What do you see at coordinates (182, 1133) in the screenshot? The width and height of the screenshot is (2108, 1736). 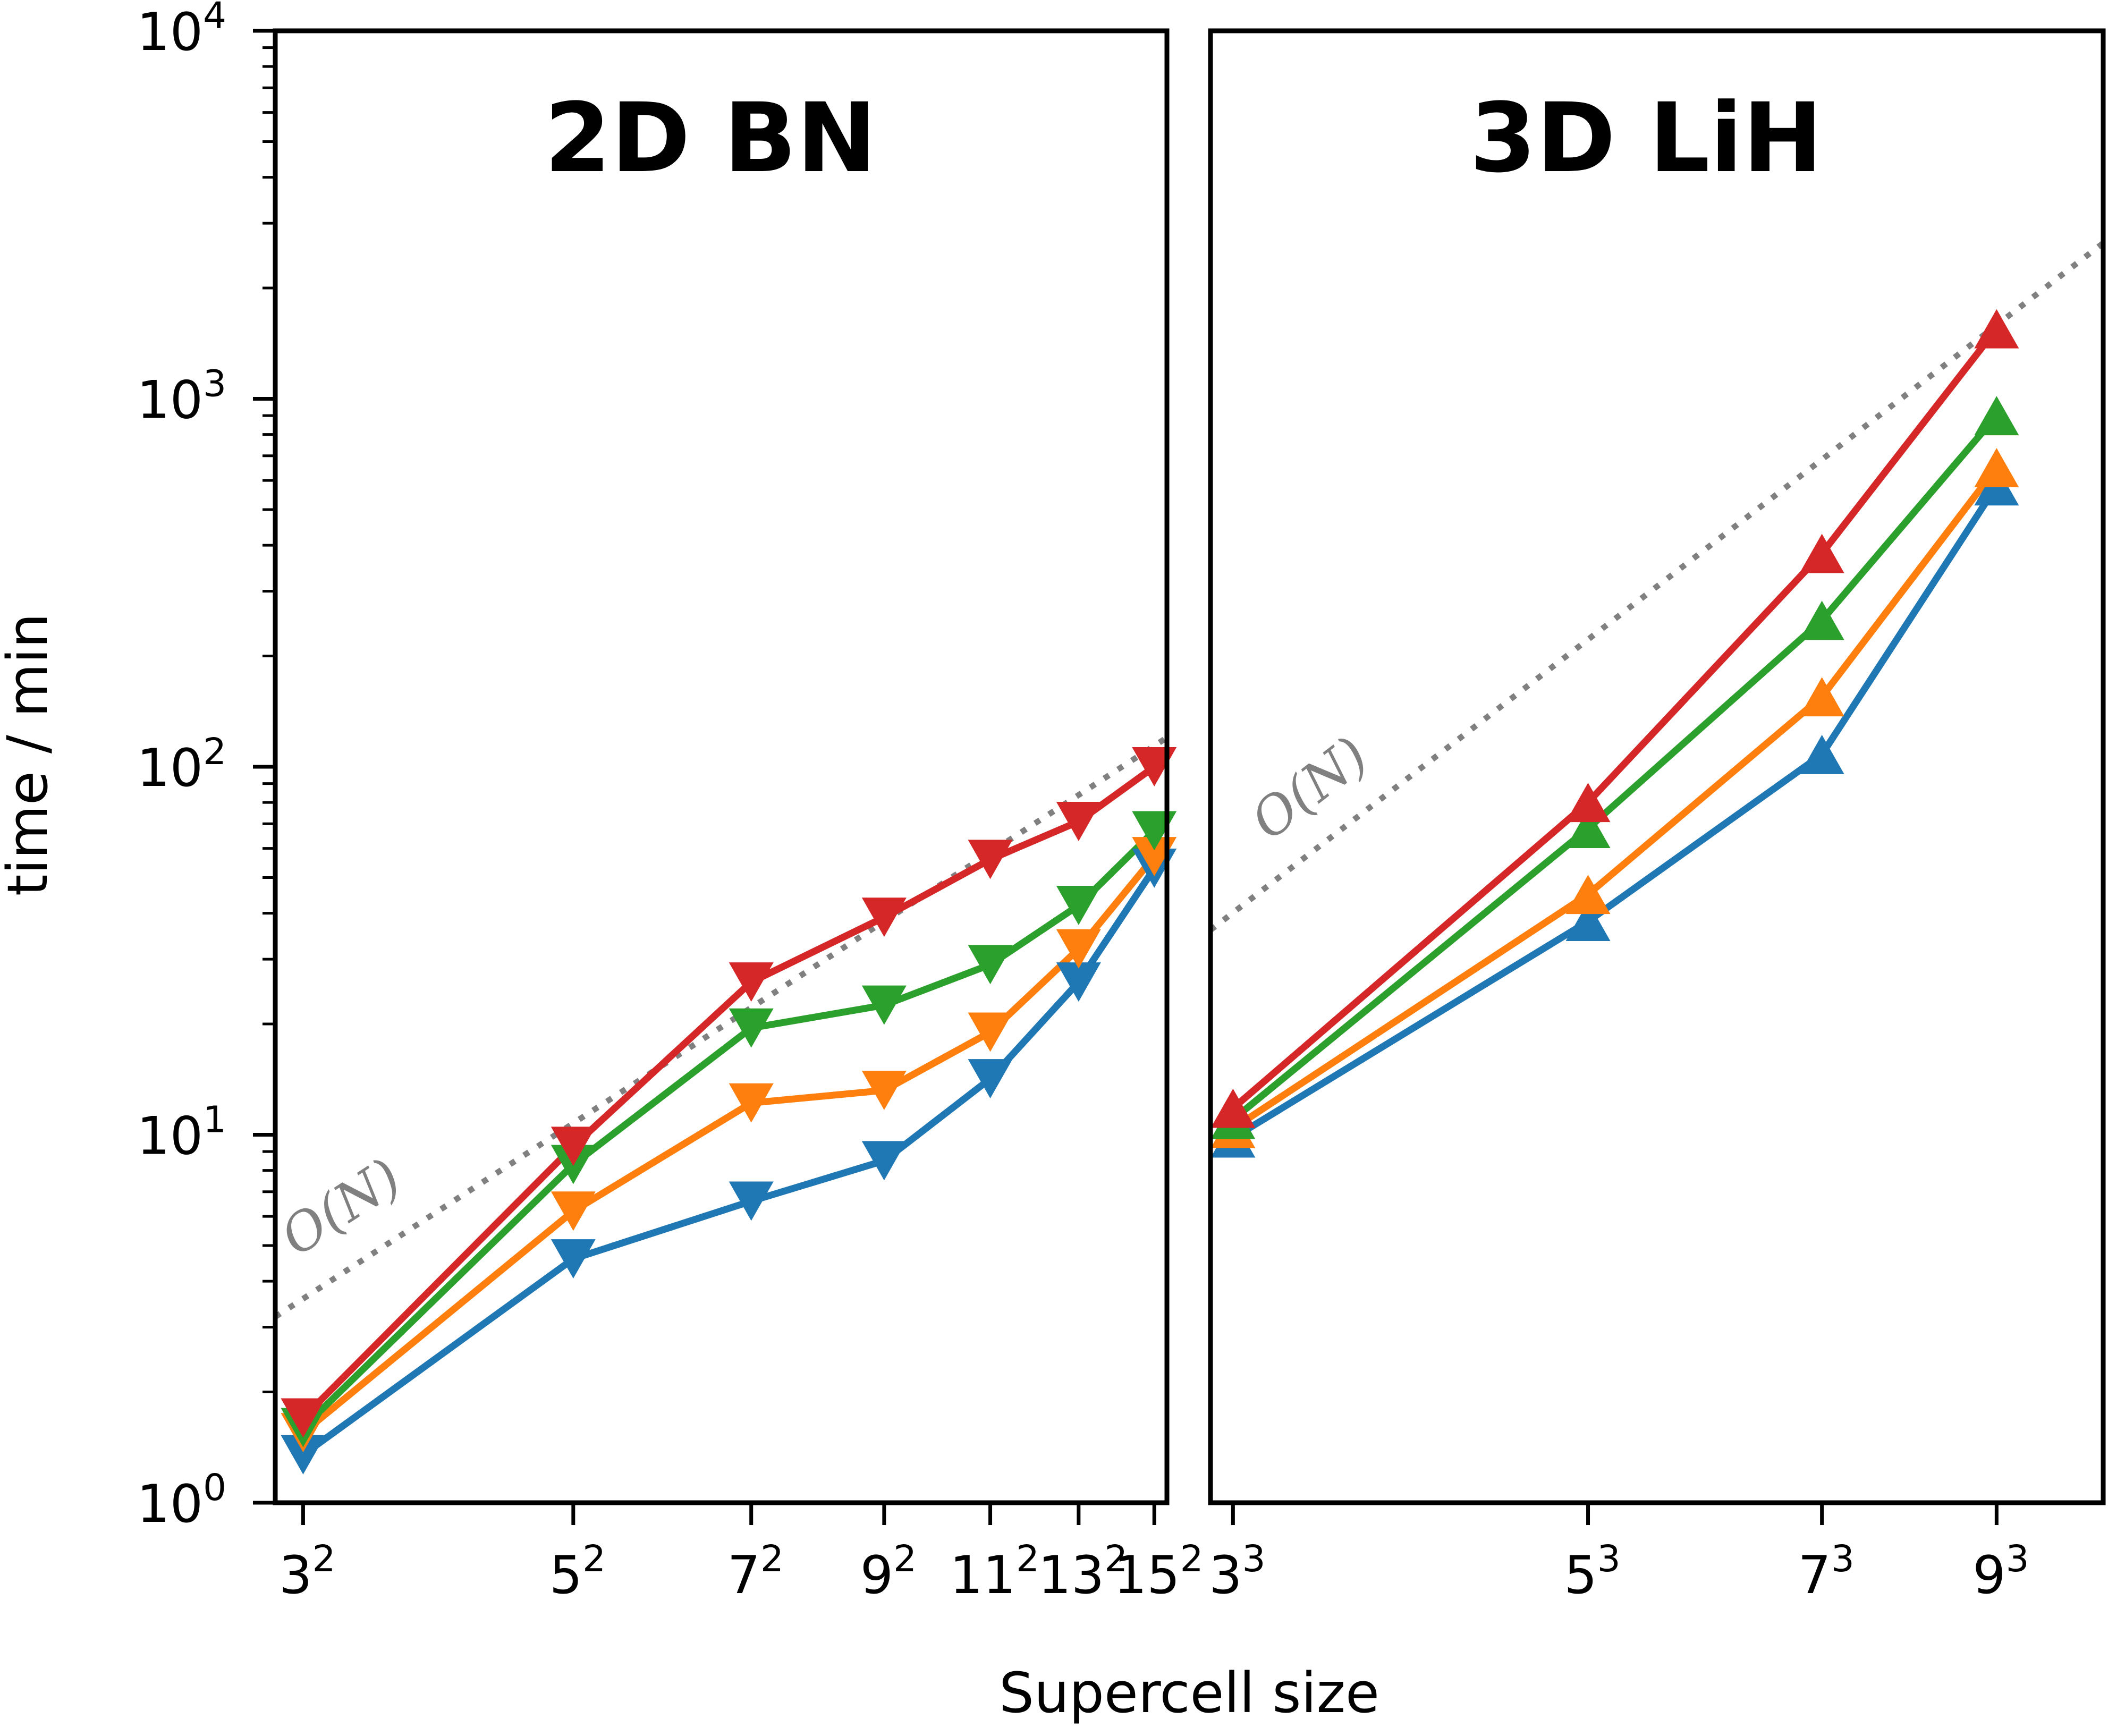 I see `y-tick-label: 101` at bounding box center [182, 1133].